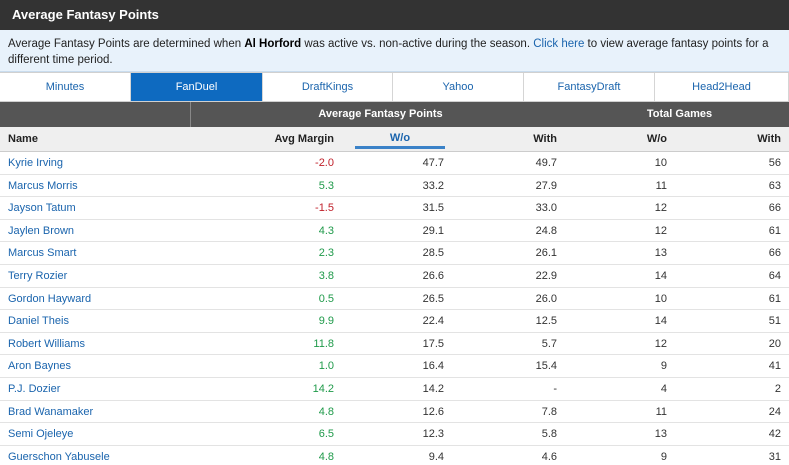  Describe the element at coordinates (394, 299) in the screenshot. I see `table-row: Gordon Hayward 0.5 26.5 26.0 10 61` at that location.